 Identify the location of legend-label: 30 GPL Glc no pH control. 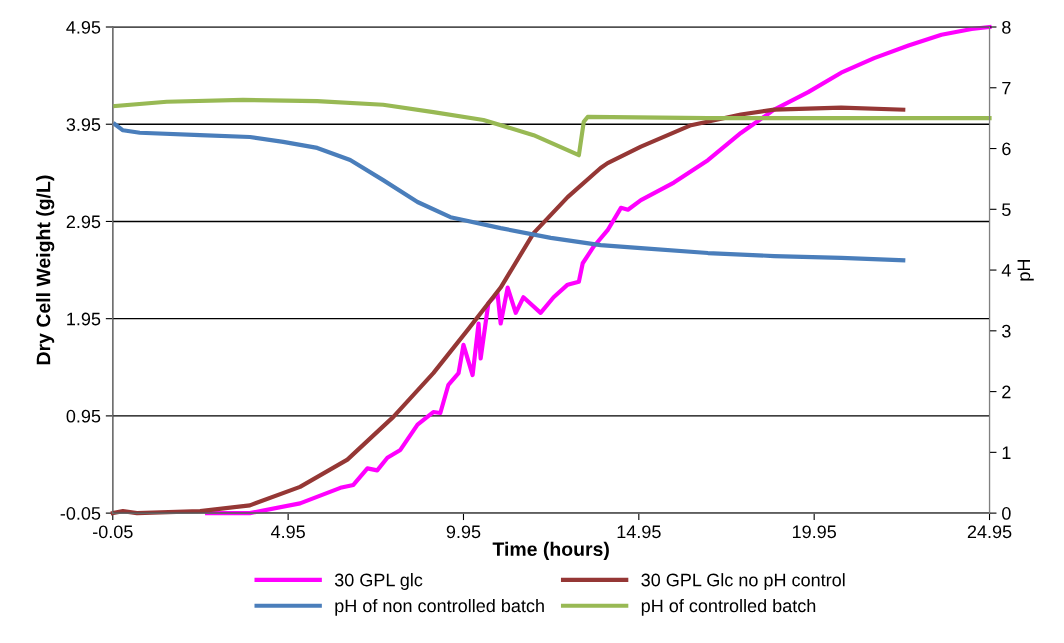
(743, 581).